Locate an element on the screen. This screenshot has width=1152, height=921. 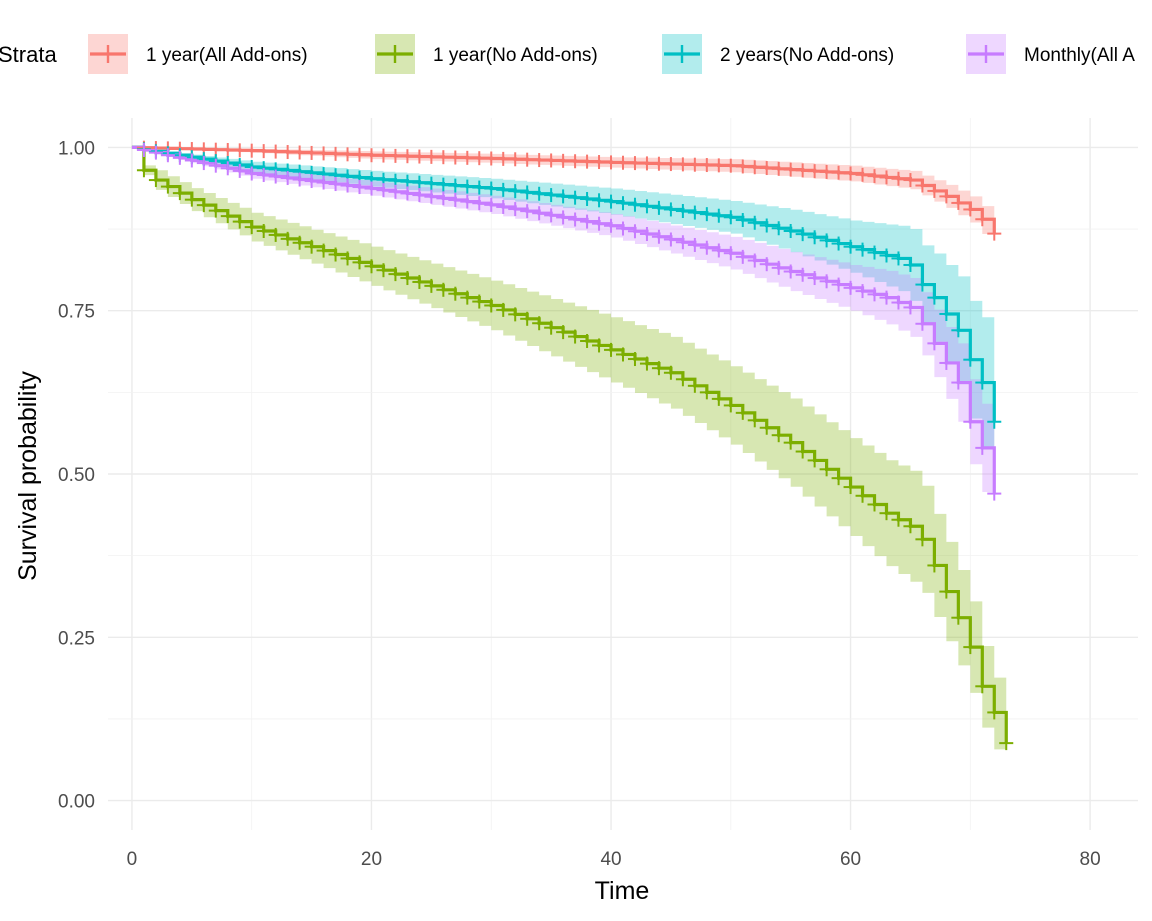
legend-label: Monthly(All A is located at coordinates (1079, 55).